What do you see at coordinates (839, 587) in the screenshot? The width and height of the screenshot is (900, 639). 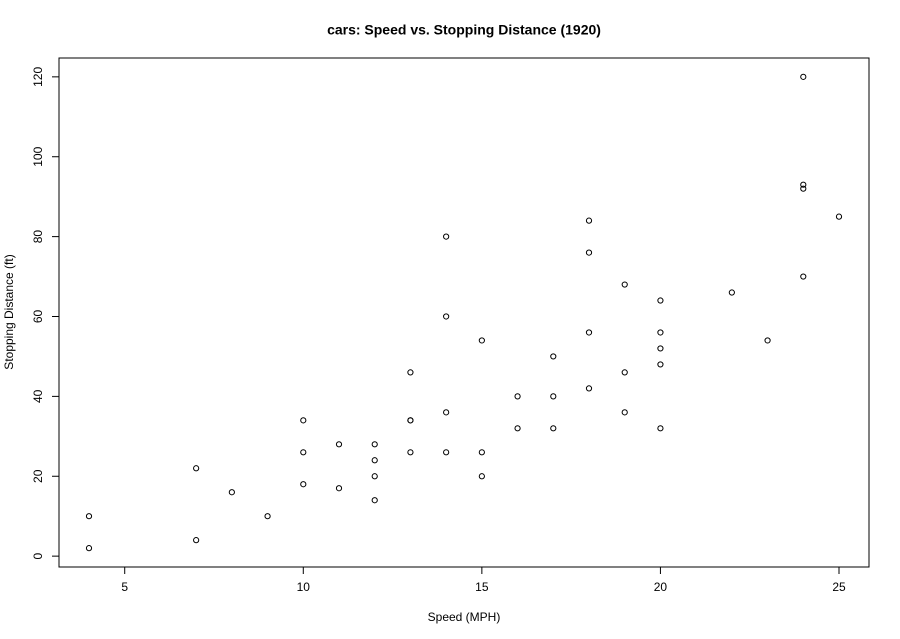 I see `x-tick-label: 25` at bounding box center [839, 587].